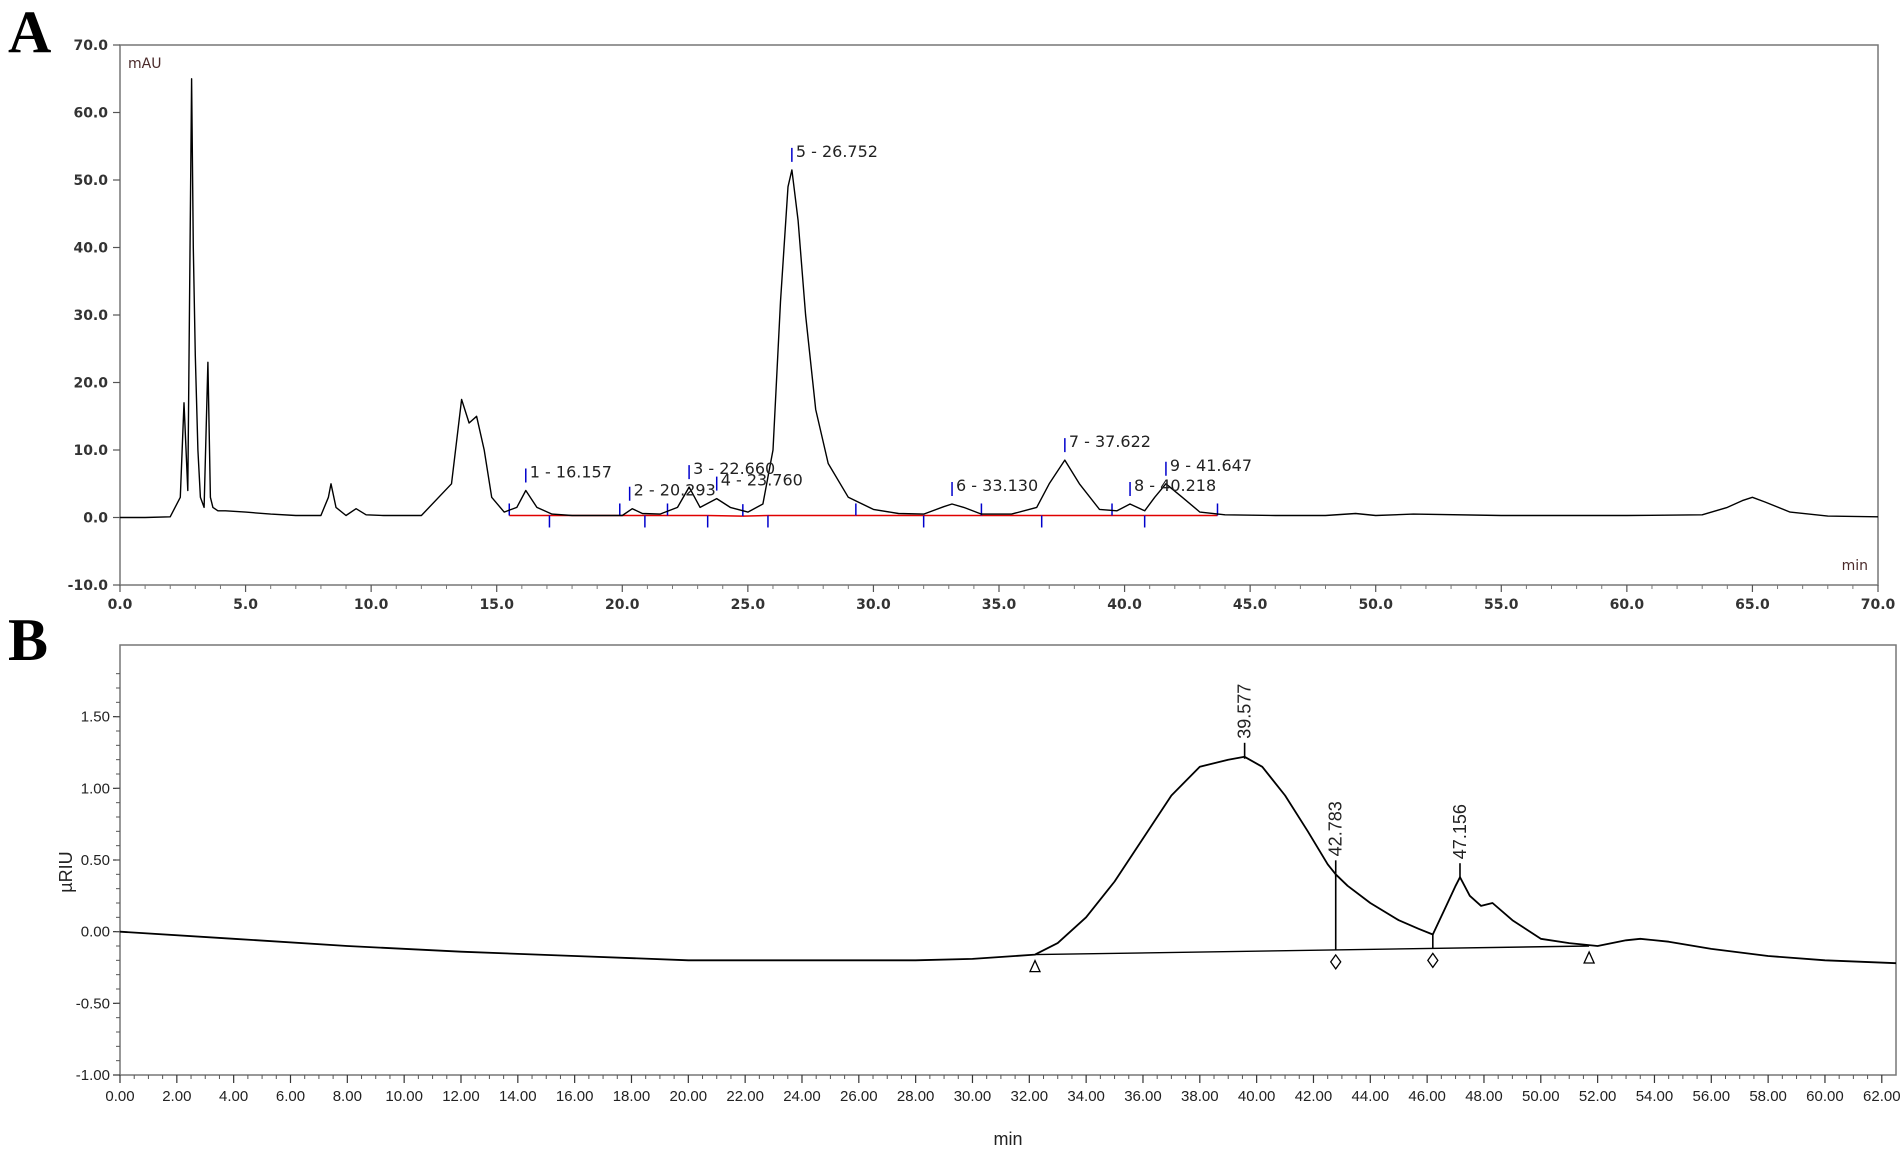 The width and height of the screenshot is (1902, 1153). Describe the element at coordinates (1855, 566) in the screenshot. I see `chart-a-xlabel: min` at that location.